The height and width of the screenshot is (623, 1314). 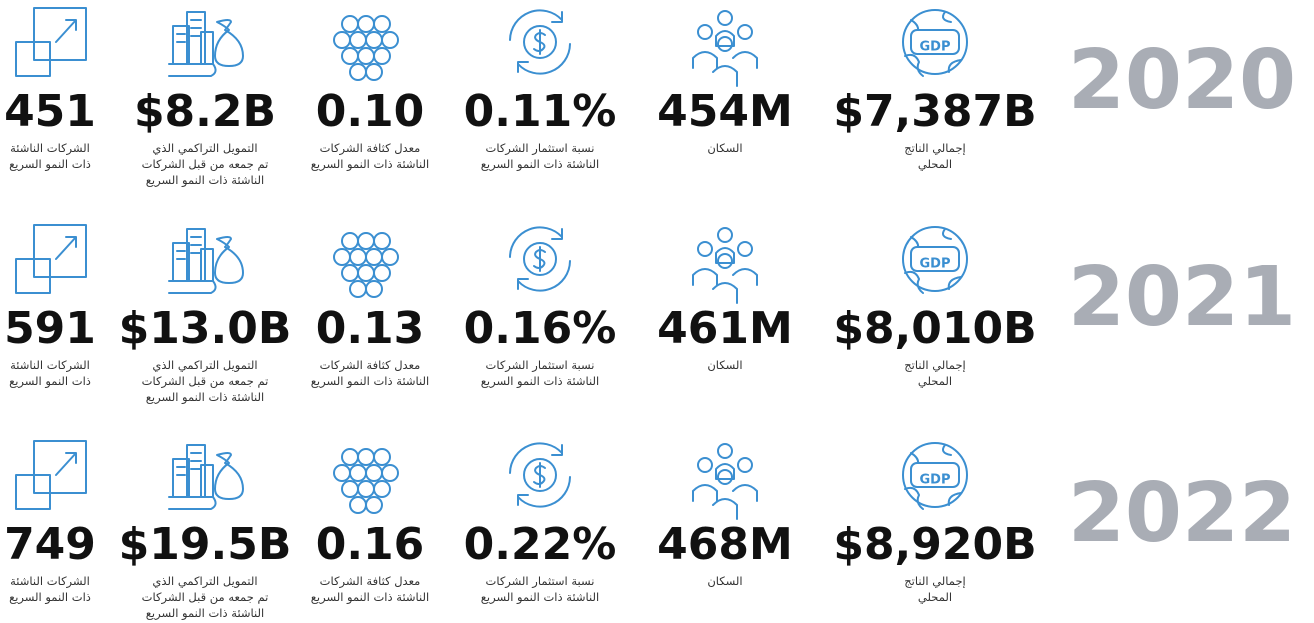 What do you see at coordinates (370, 111) in the screenshot?
I see `stat-value: 0.10` at bounding box center [370, 111].